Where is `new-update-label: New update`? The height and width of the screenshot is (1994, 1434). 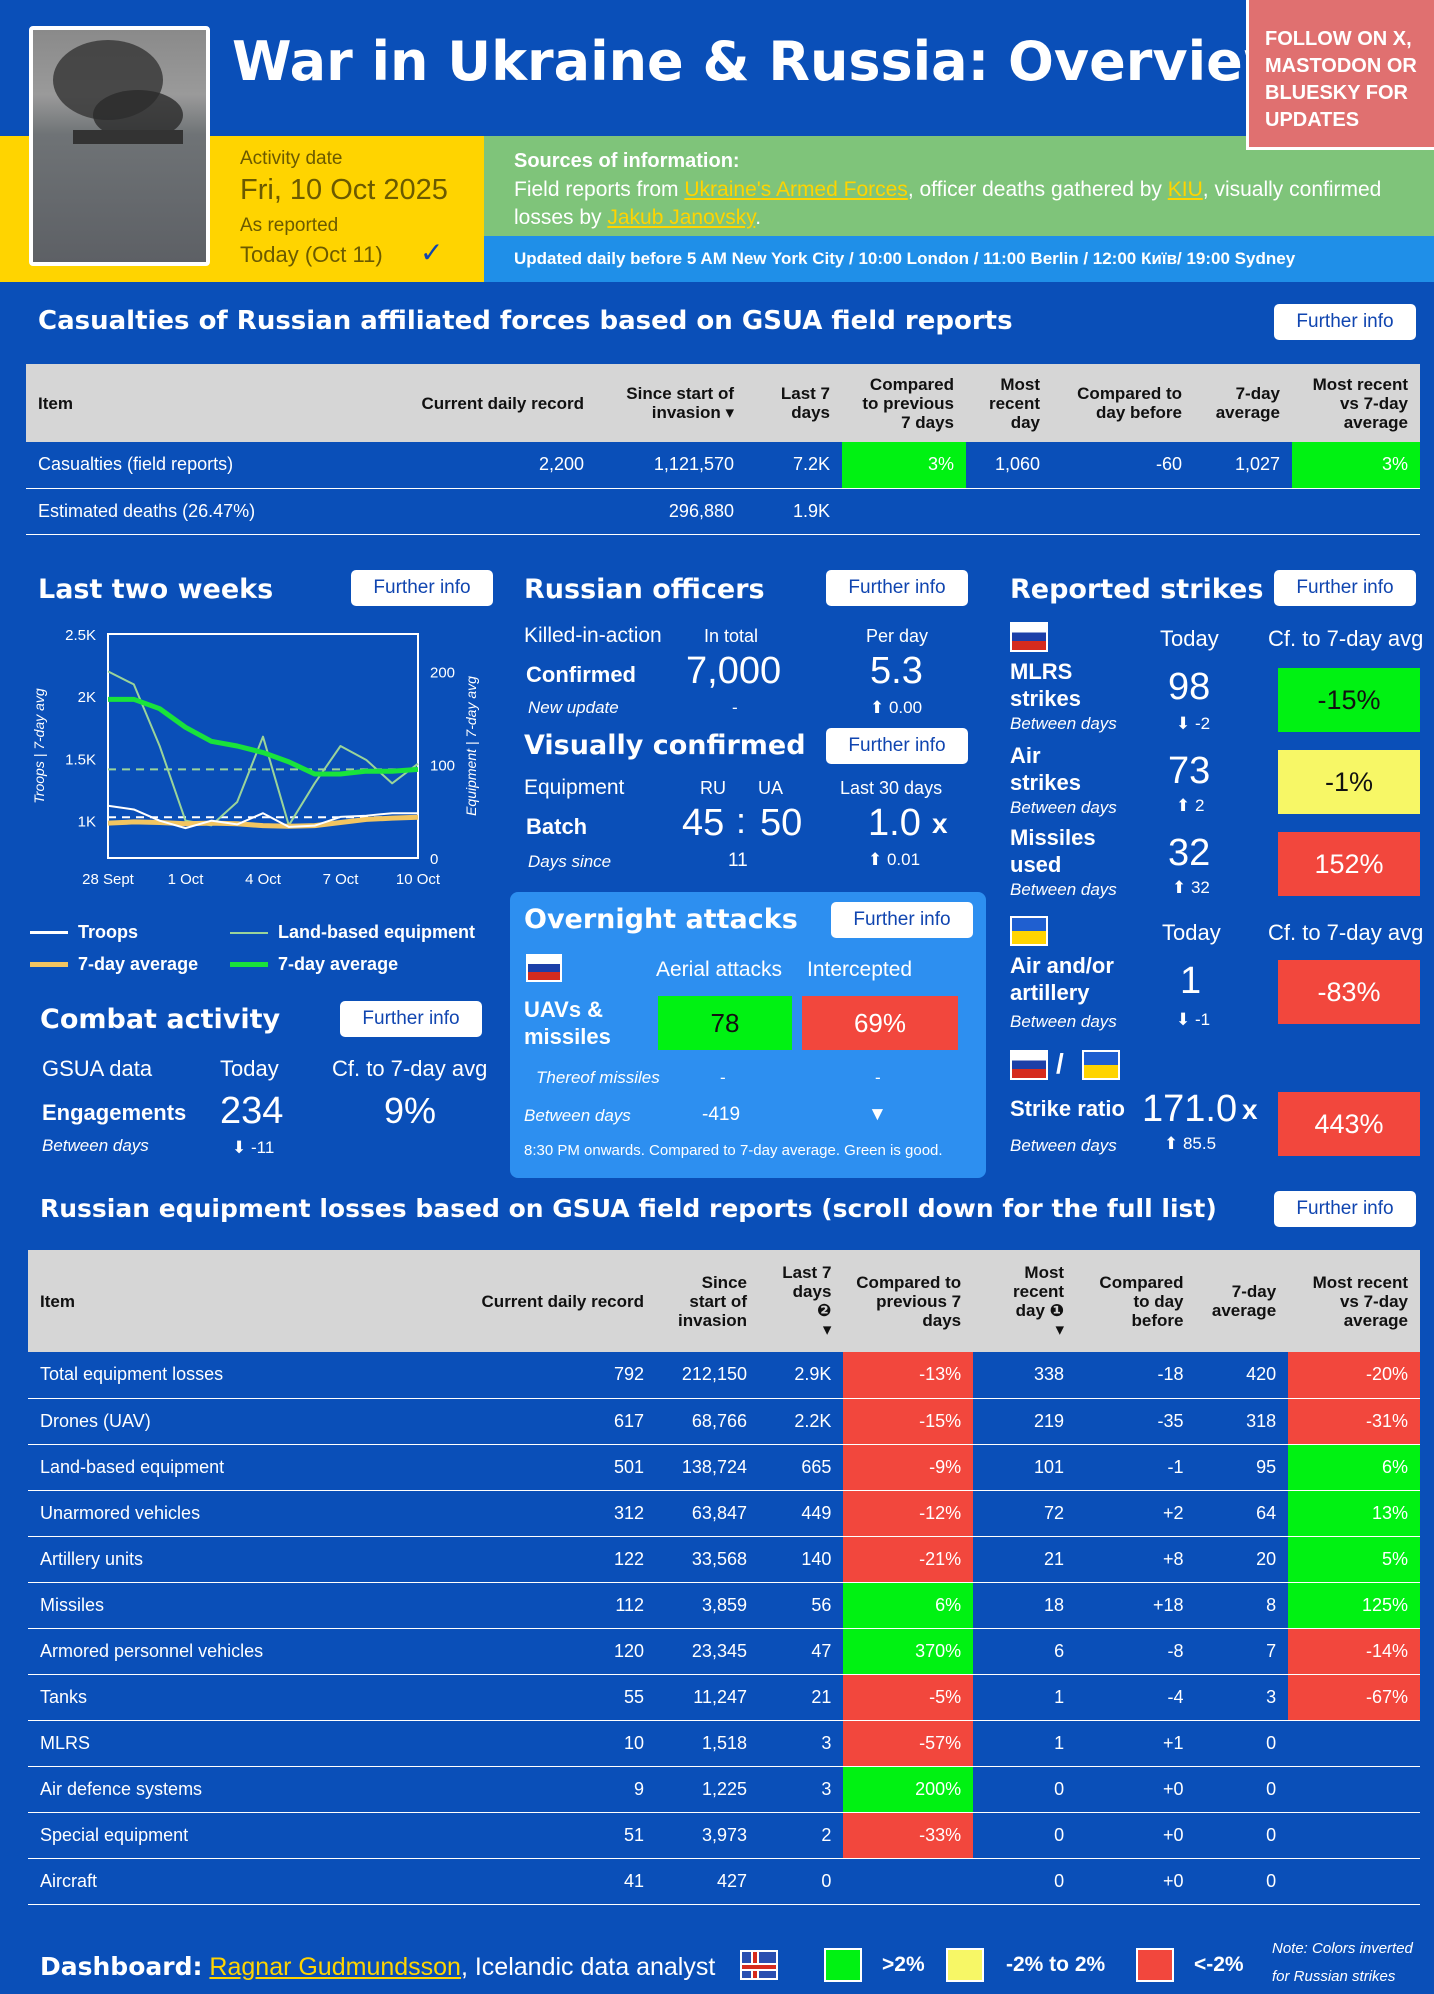 new-update-label: New update is located at coordinates (573, 707).